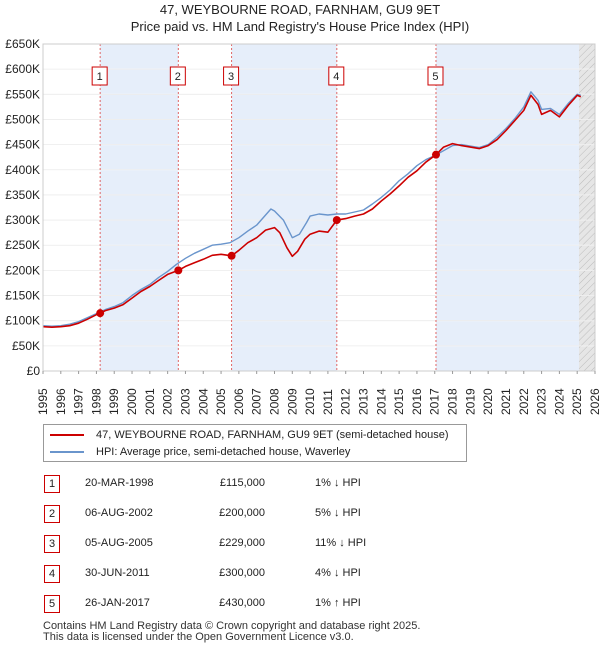  I want to click on x-tick-label: 2022, so click(524, 401).